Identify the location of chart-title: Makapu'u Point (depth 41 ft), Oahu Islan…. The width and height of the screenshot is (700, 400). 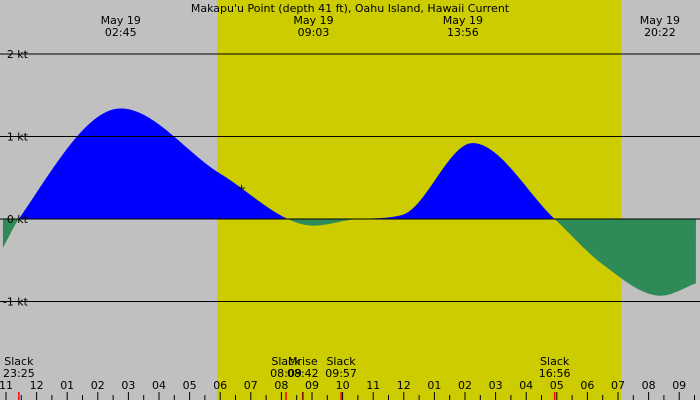
(350, 8).